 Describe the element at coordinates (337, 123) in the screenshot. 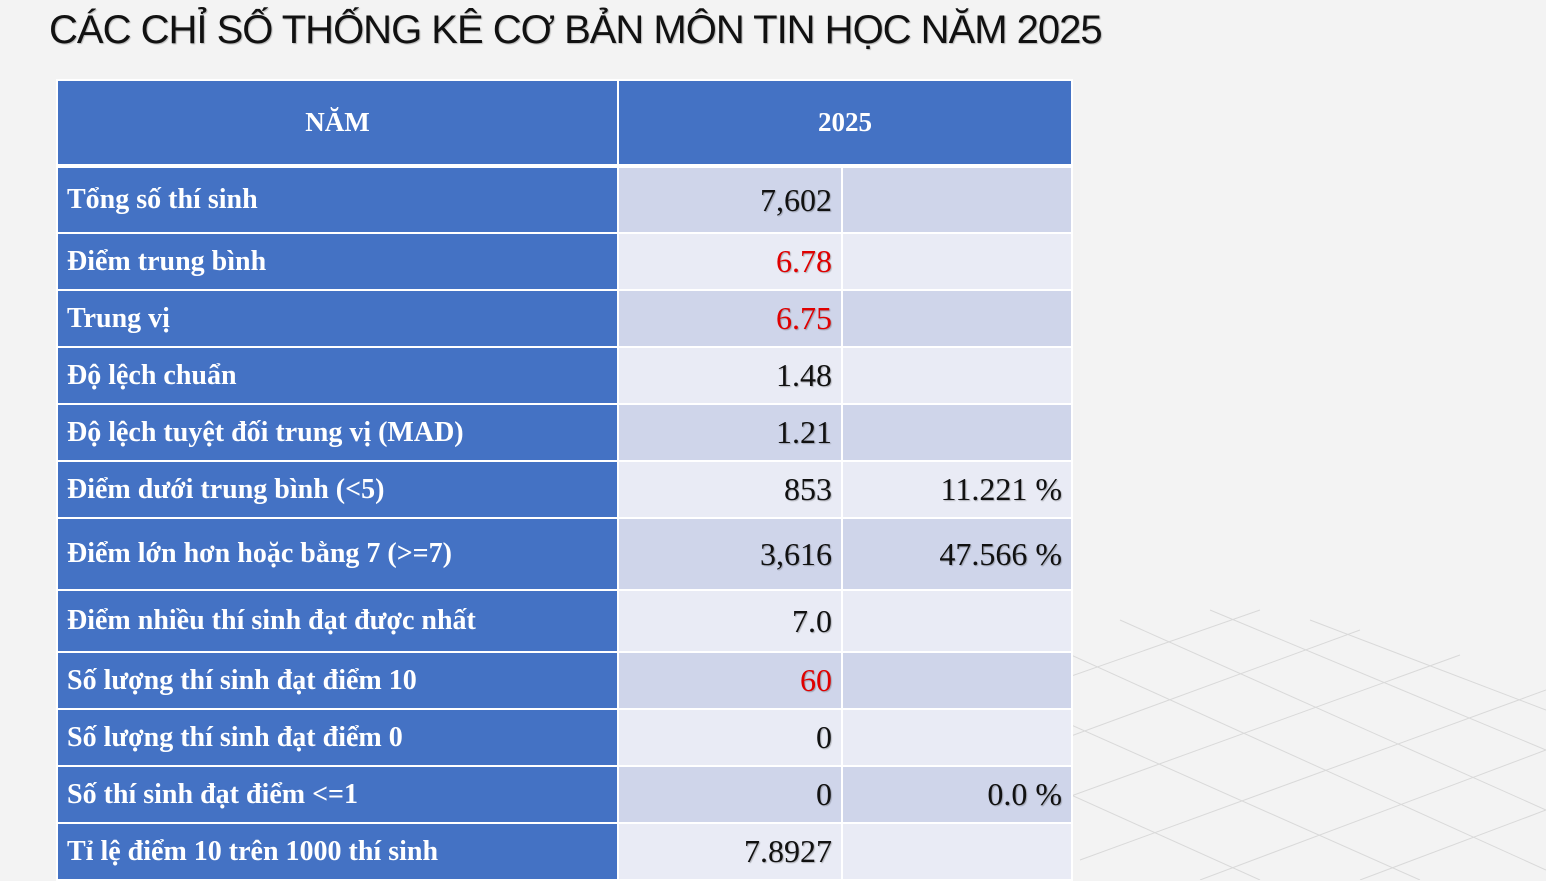

I see `header-year-label: NĂM` at that location.